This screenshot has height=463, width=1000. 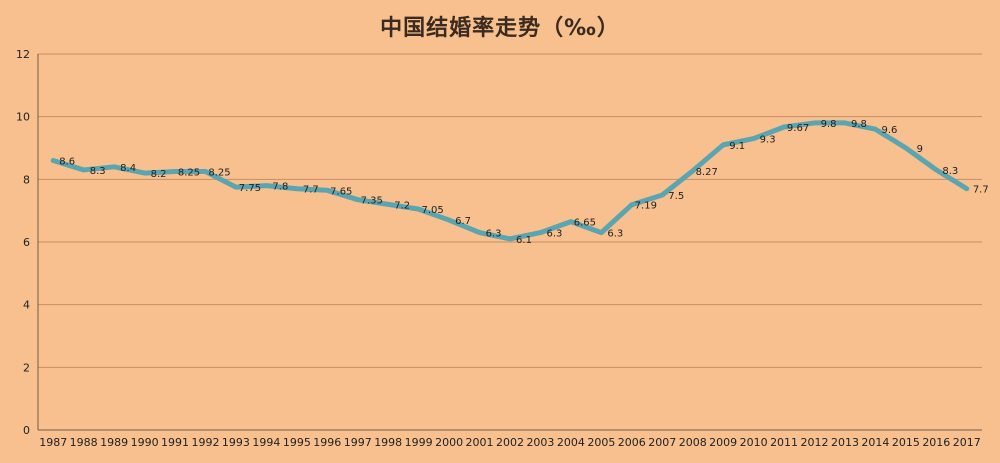 I want to click on data-label: 8.4, so click(x=128, y=168).